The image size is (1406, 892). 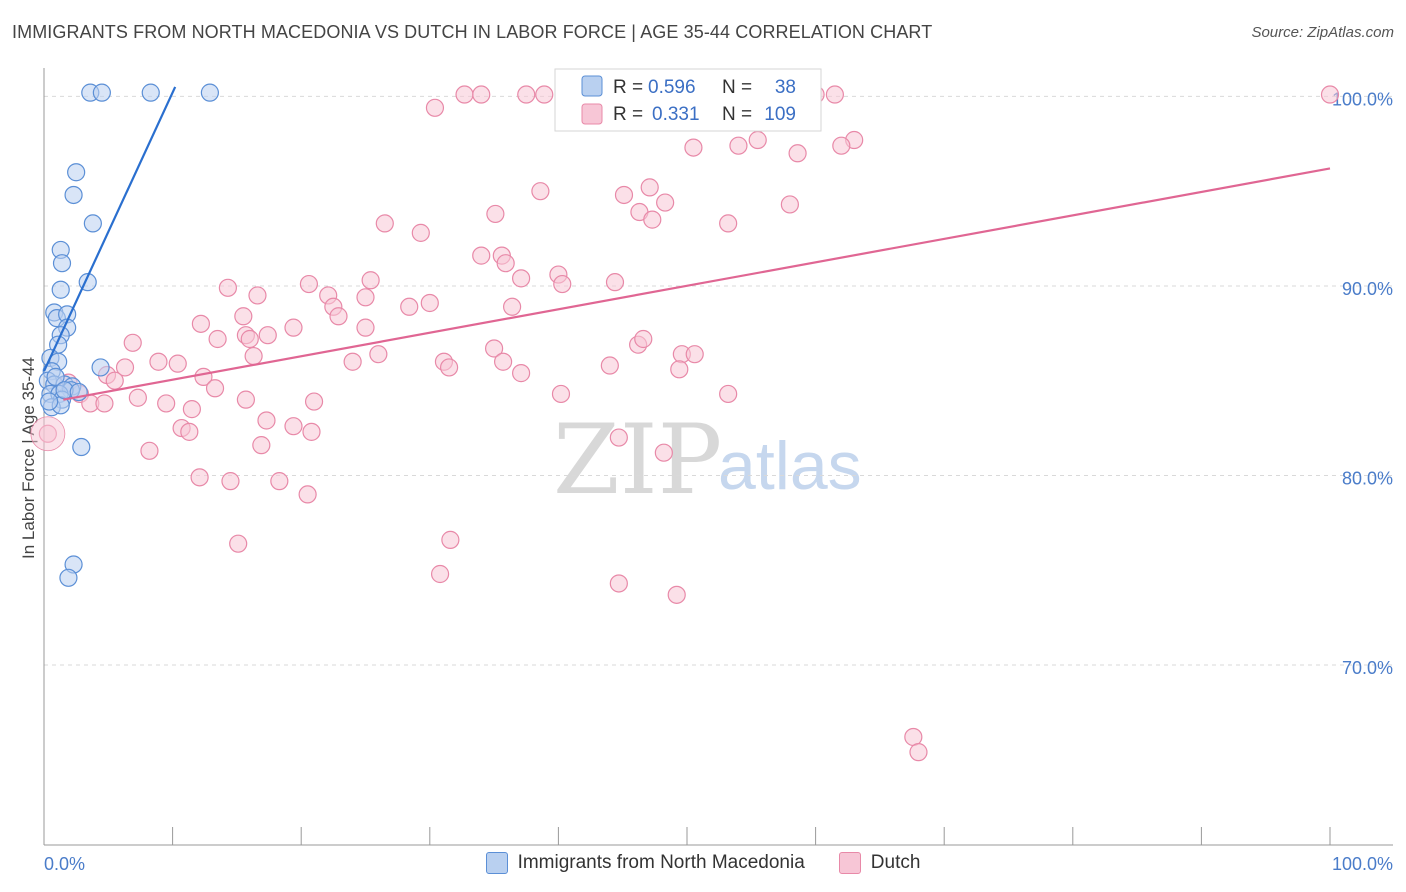 I want to click on series-legend-item-dutch: Dutch, so click(x=879, y=863).